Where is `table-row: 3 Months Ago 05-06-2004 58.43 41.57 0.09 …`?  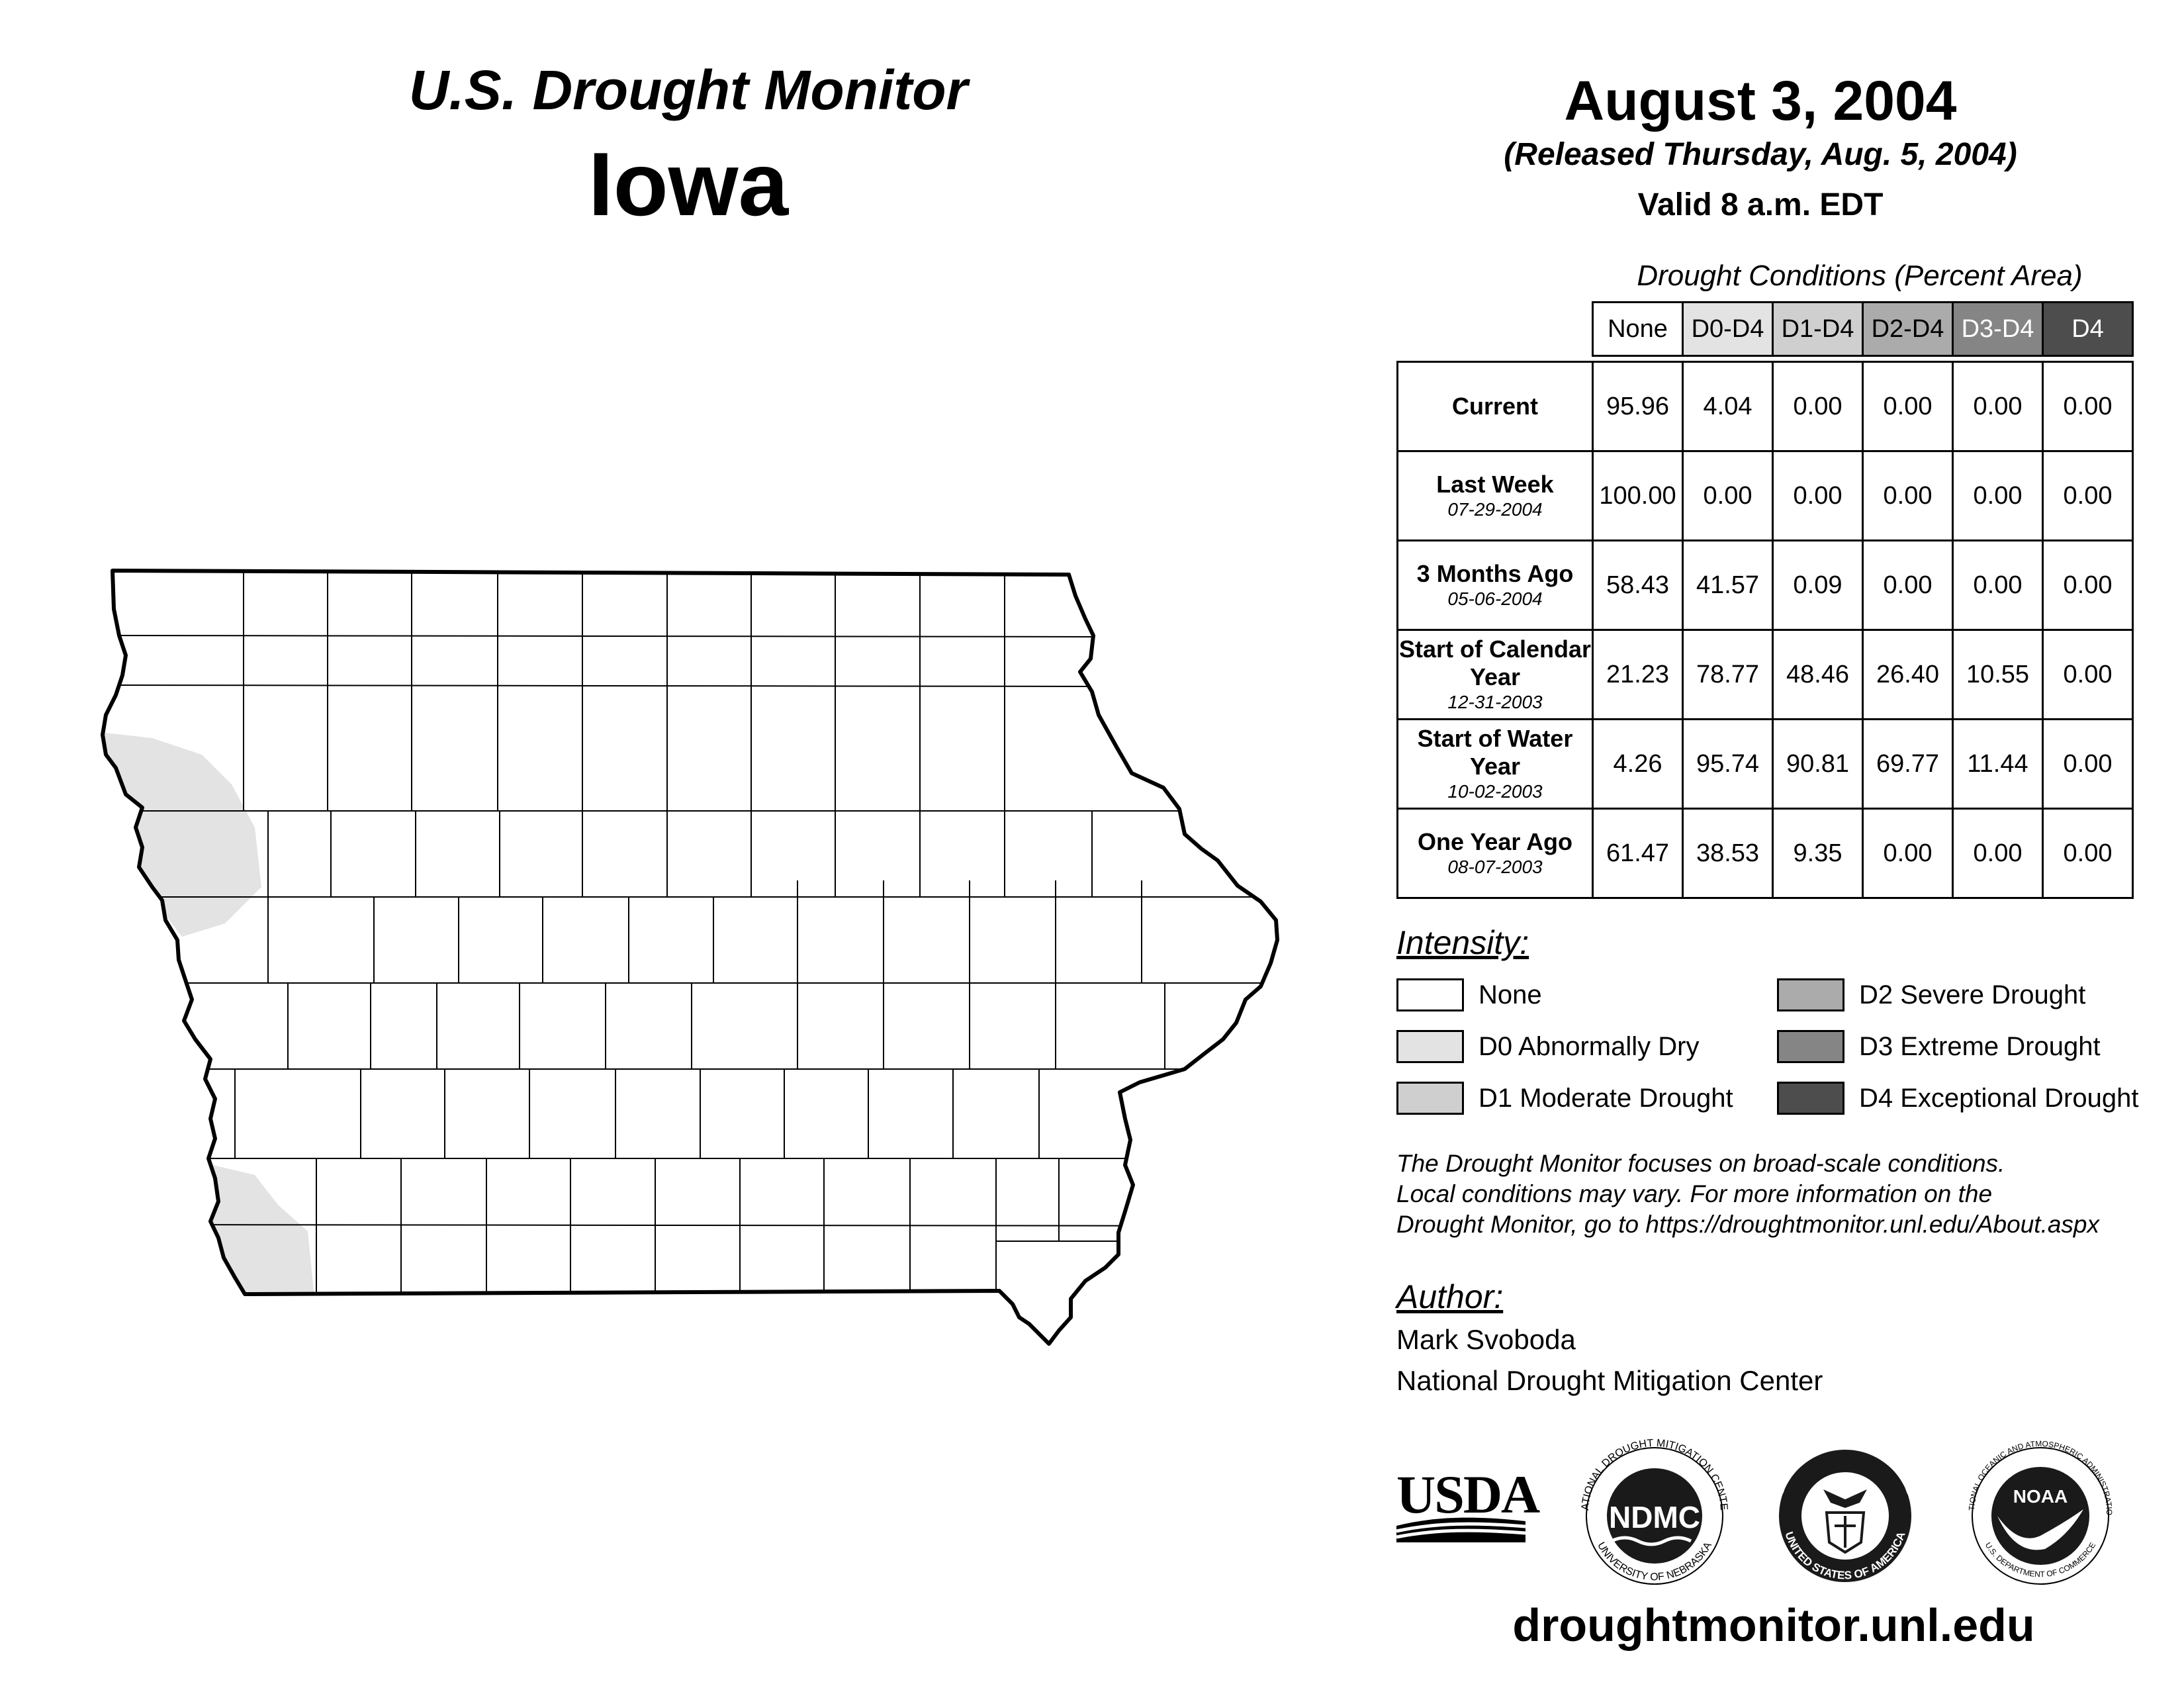
table-row: 3 Months Ago 05-06-2004 58.43 41.57 0.09 … is located at coordinates (1765, 585).